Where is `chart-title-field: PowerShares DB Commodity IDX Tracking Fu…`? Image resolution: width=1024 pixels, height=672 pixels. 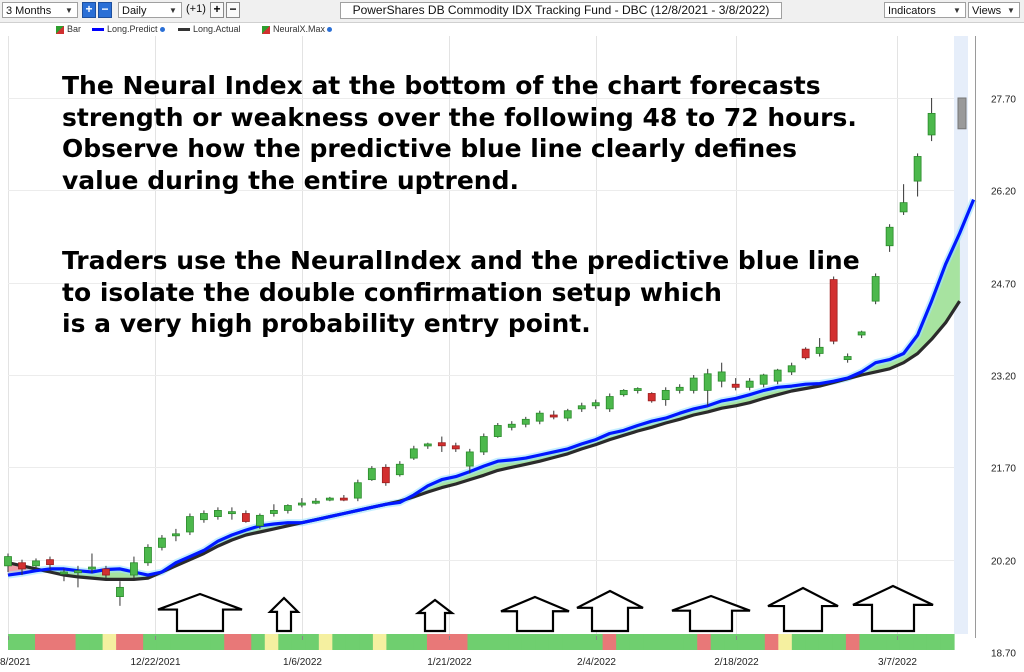
chart-title-field: PowerShares DB Commodity IDX Tracking Fu… is located at coordinates (561, 10).